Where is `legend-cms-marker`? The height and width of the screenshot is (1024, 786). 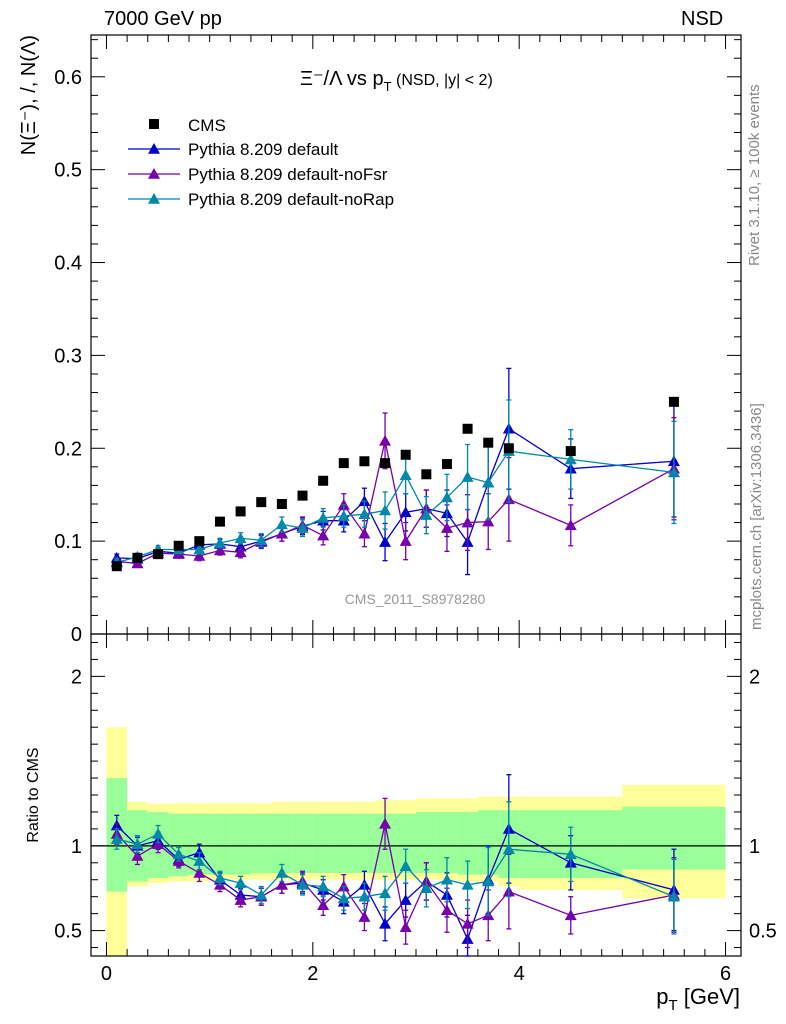
legend-cms-marker is located at coordinates (154, 124).